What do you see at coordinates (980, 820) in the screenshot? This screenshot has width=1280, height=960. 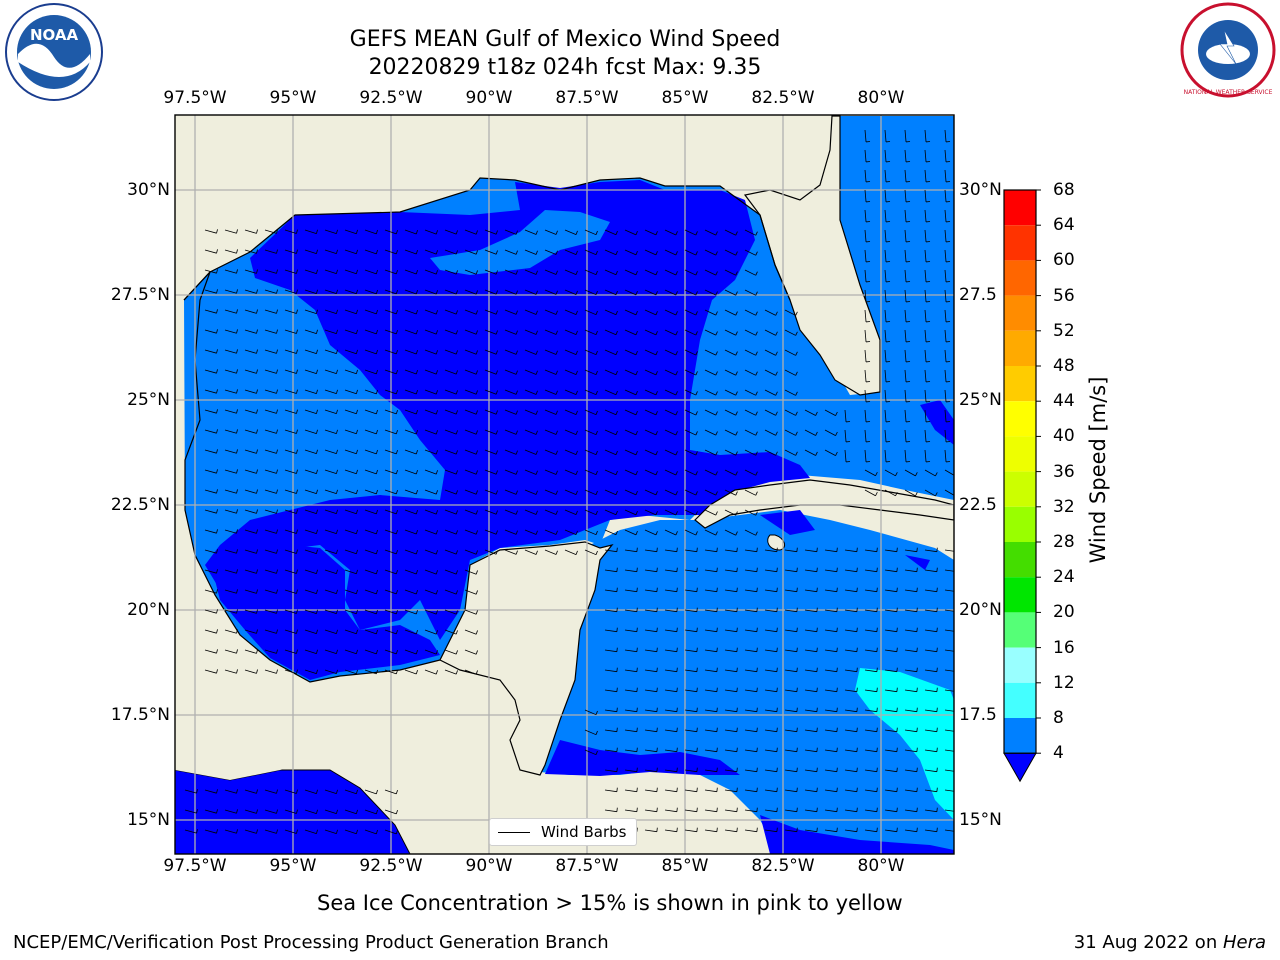 I see `lat-label-right-6: 15°N` at bounding box center [980, 820].